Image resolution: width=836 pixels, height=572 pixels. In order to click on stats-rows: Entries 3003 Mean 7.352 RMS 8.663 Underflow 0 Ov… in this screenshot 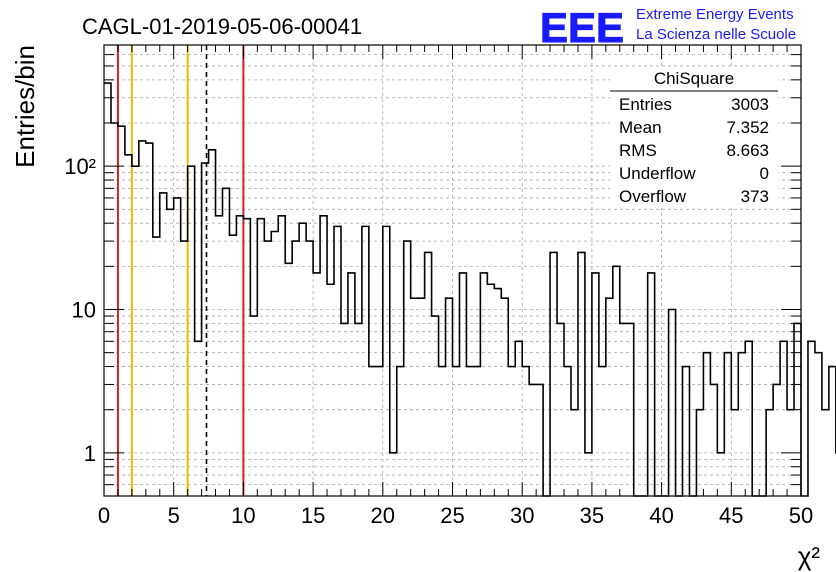, I will do `click(694, 150)`.